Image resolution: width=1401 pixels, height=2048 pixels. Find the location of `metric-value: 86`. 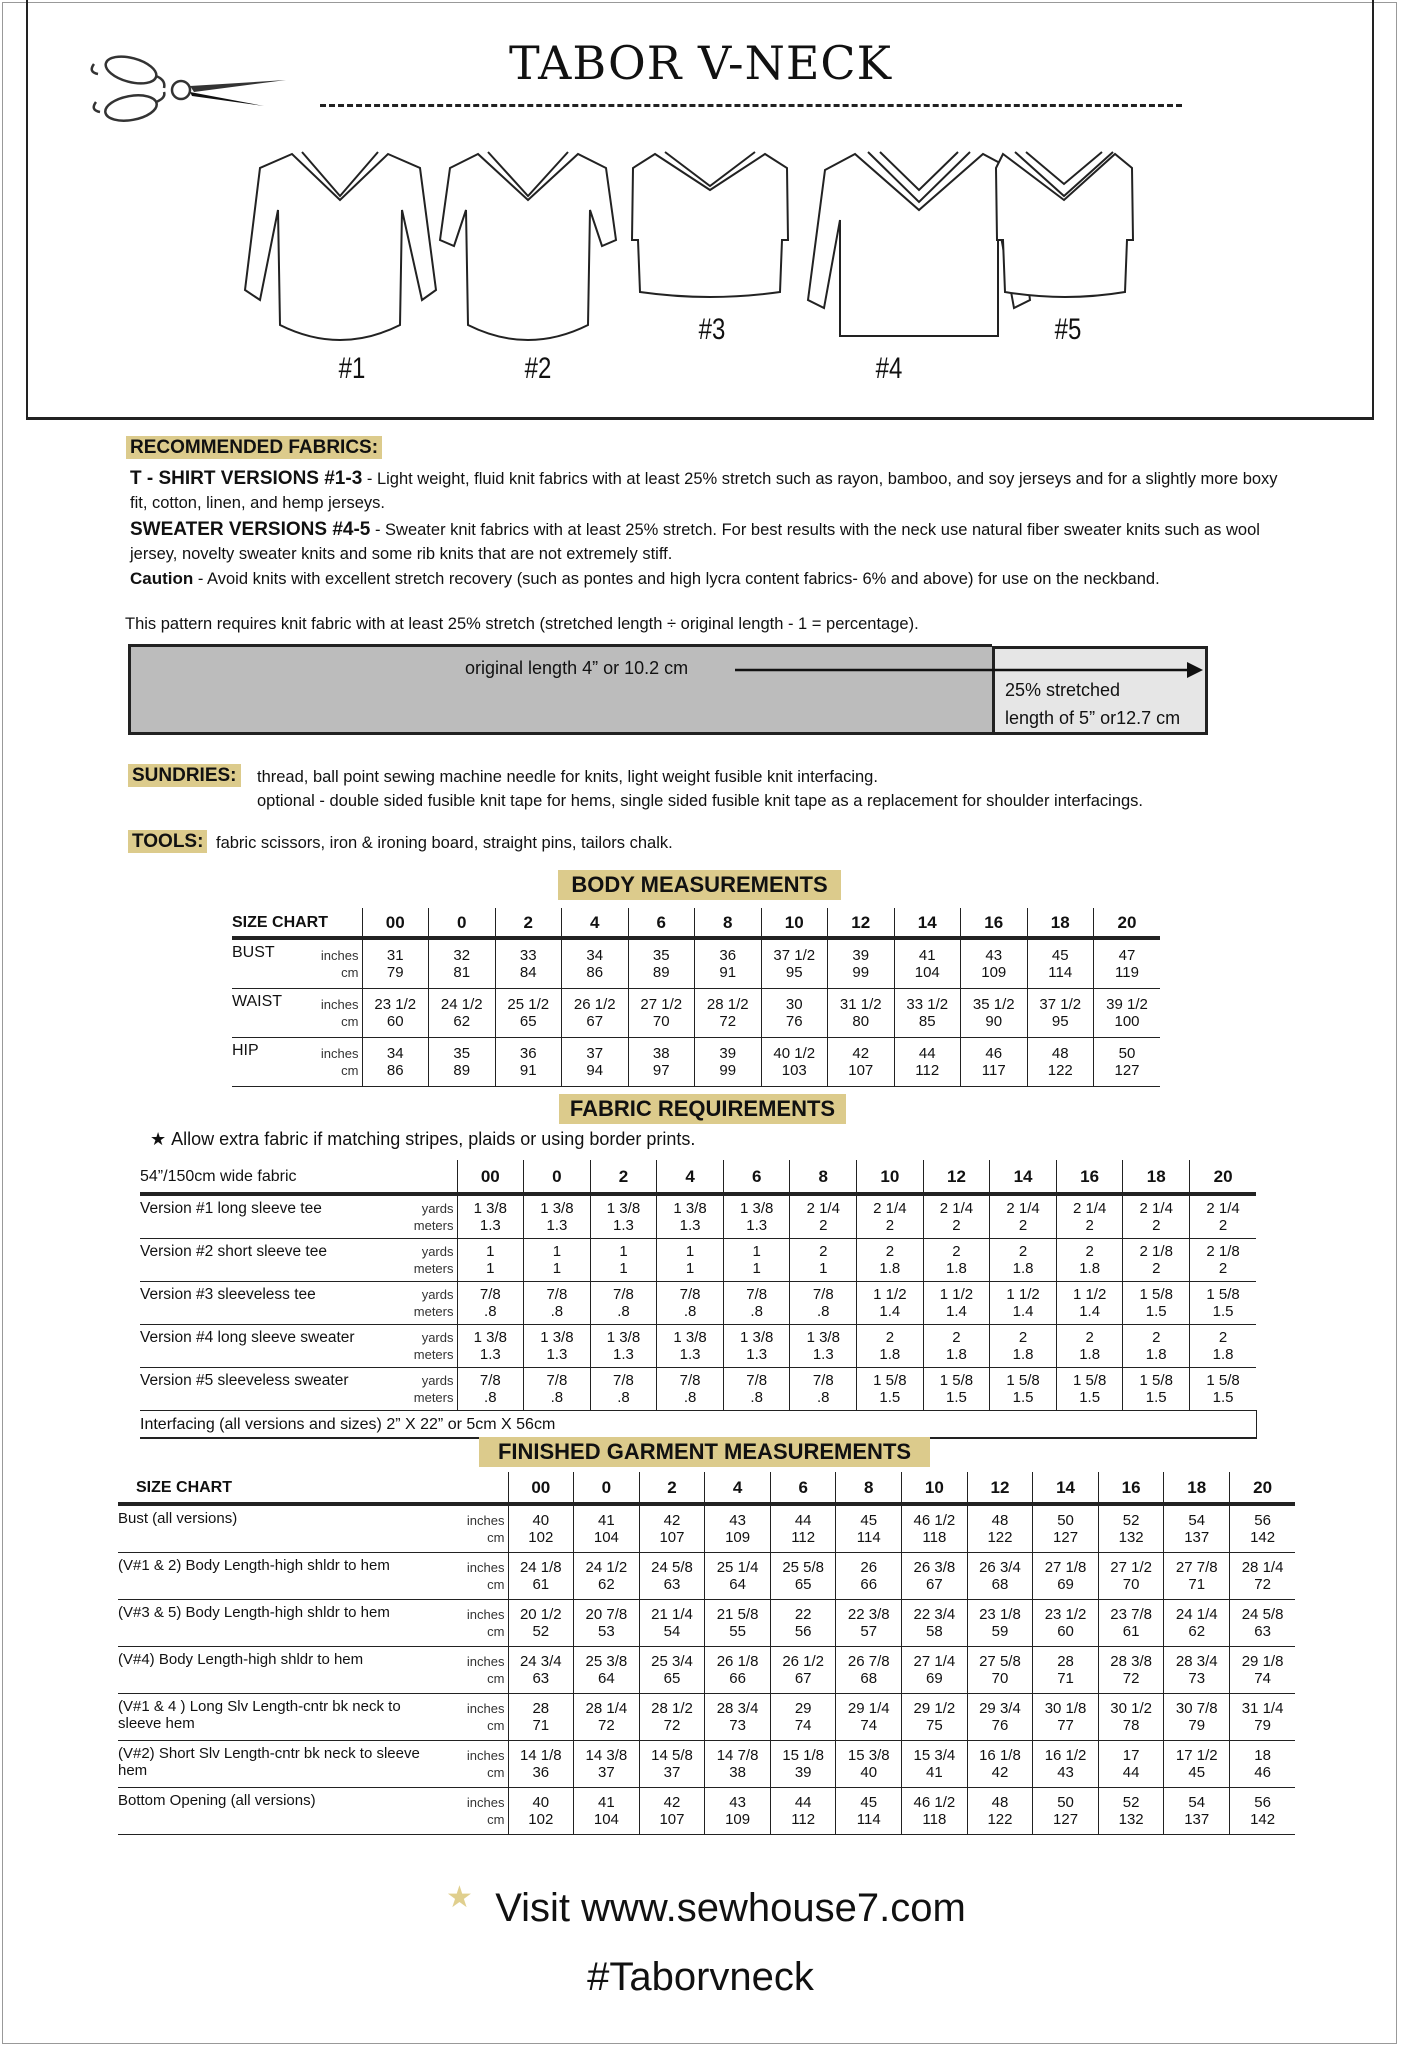

metric-value: 86 is located at coordinates (595, 972).